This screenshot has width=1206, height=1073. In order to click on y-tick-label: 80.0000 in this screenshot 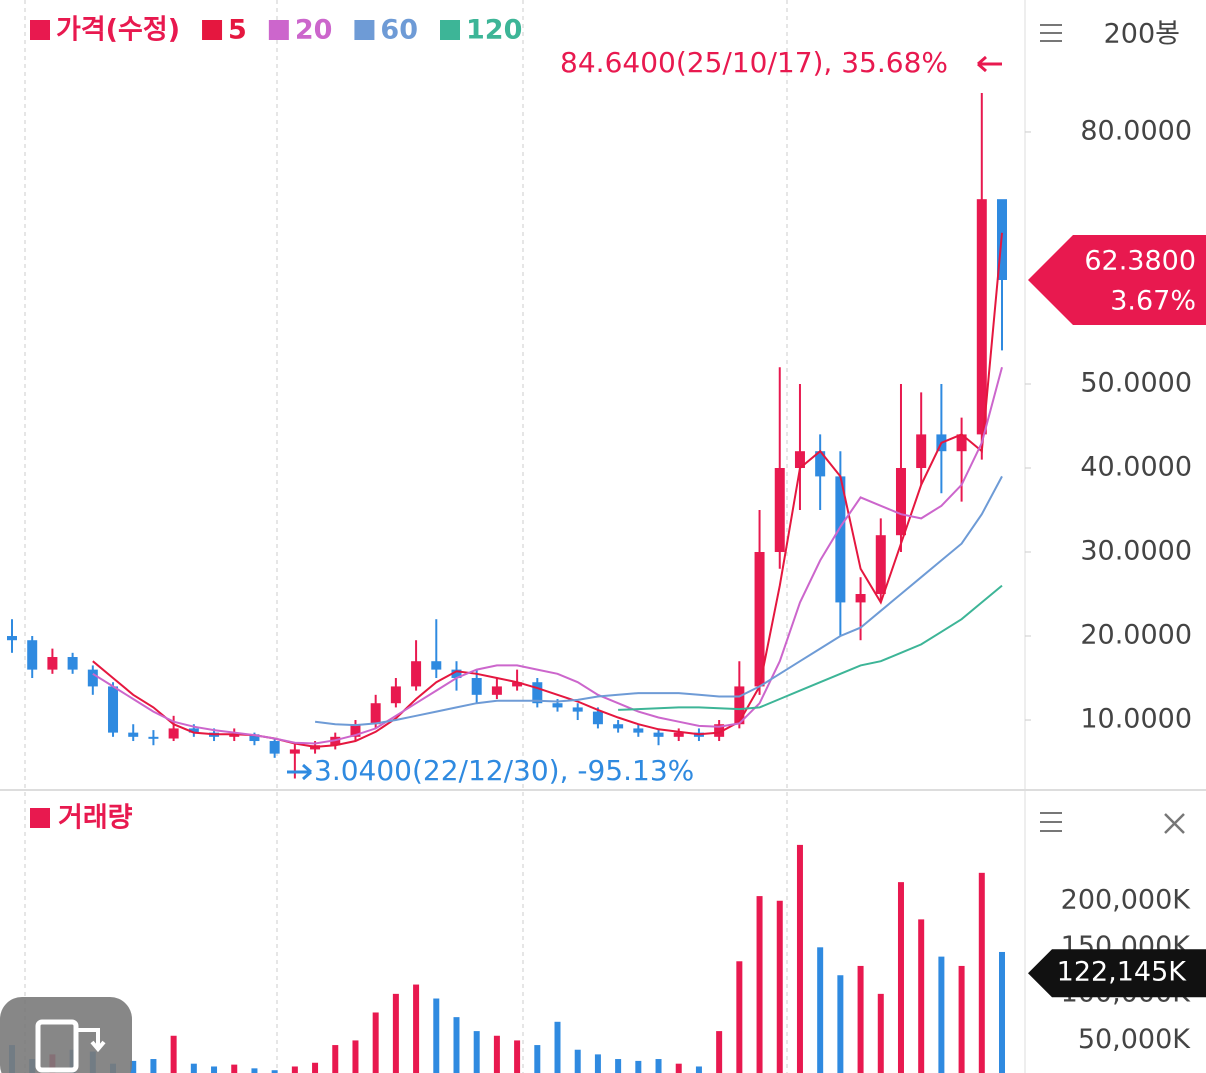, I will do `click(1136, 130)`.